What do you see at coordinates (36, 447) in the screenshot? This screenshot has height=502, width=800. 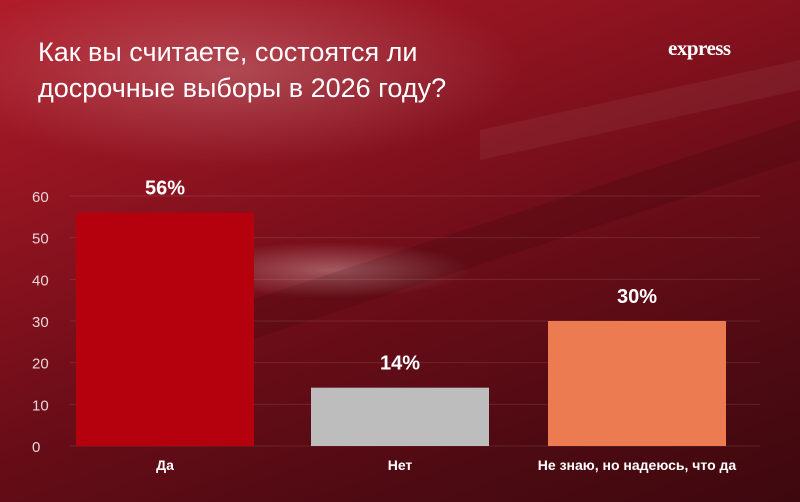 I see `y-tick-label: 0` at bounding box center [36, 447].